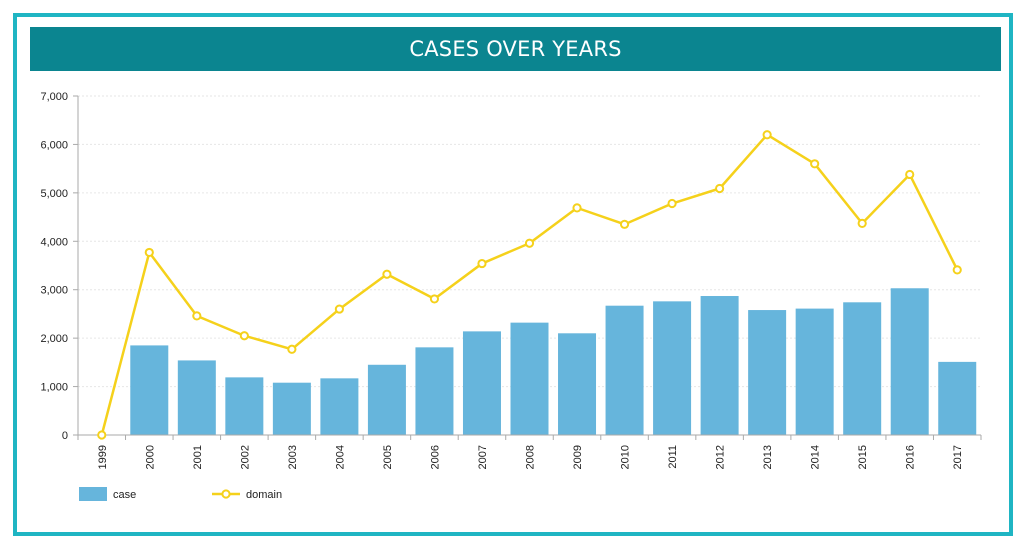 Image resolution: width=1024 pixels, height=547 pixels. What do you see at coordinates (149, 390) in the screenshot?
I see `bar-2000` at bounding box center [149, 390].